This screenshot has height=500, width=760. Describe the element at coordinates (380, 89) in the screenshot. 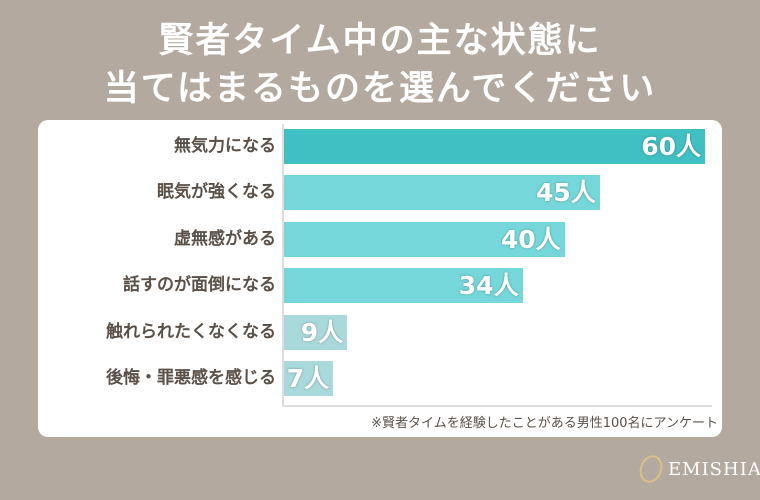

I see `chart-title-line2: 当てはまるものを選んでください` at that location.